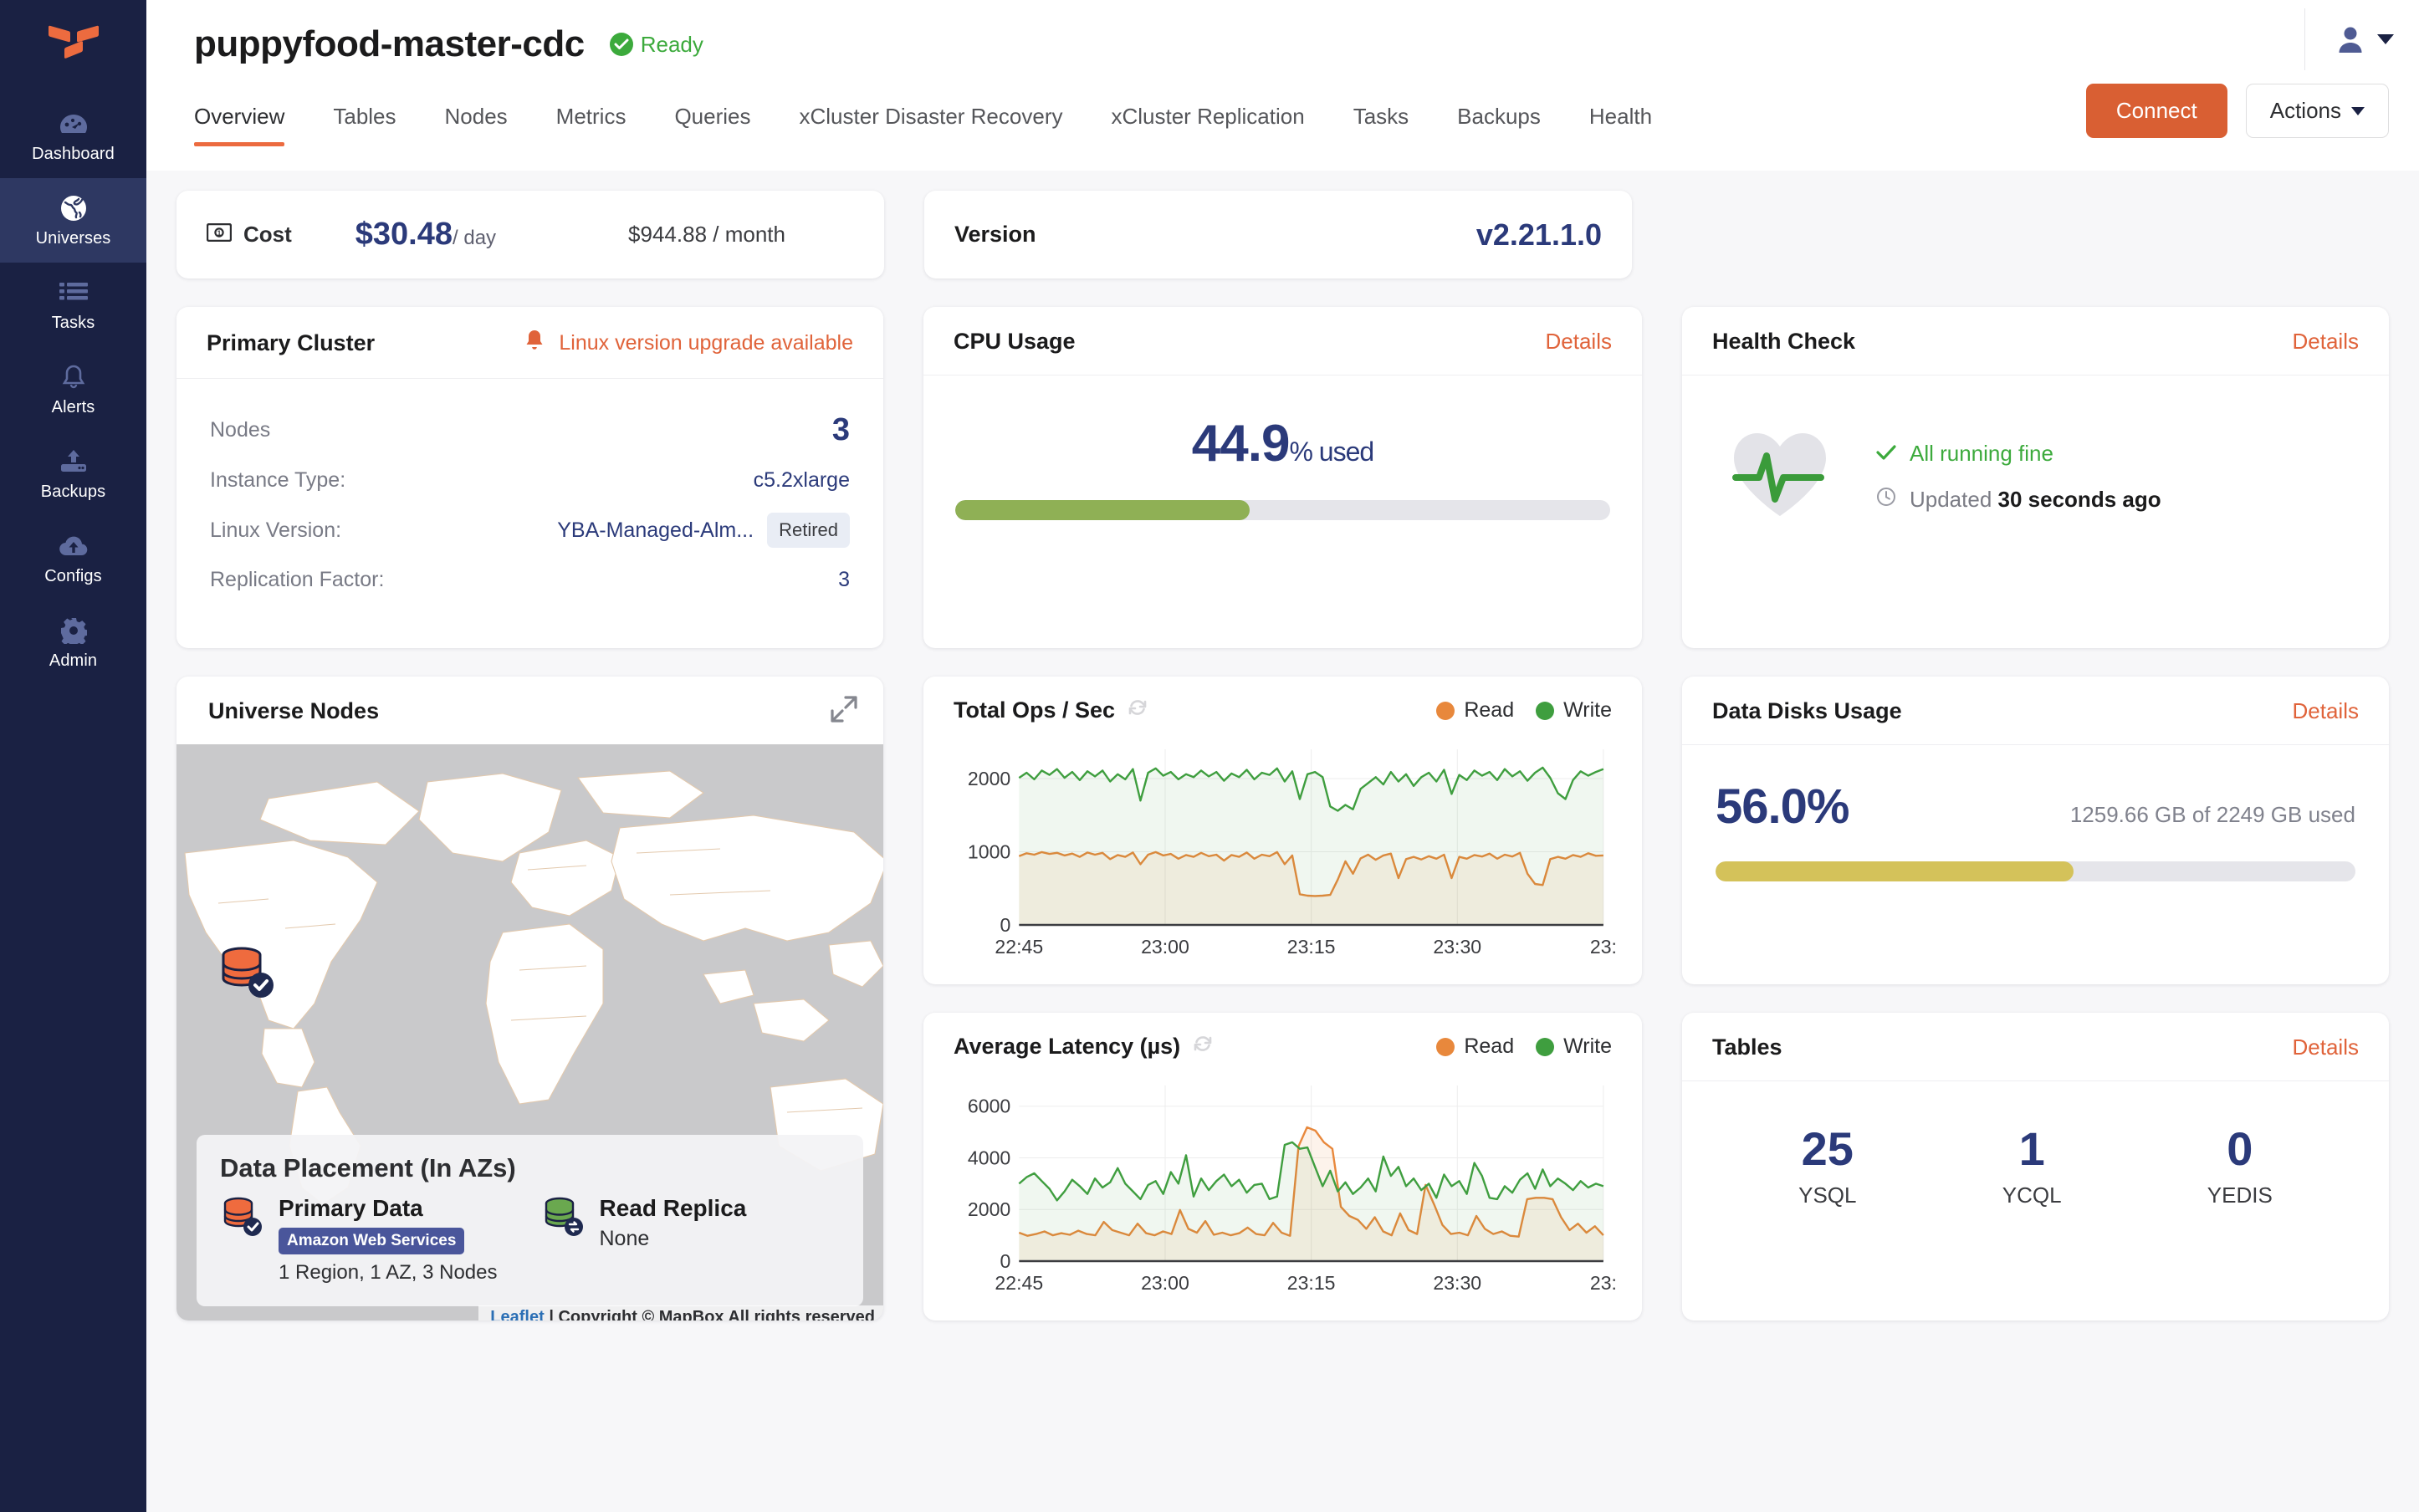 The height and width of the screenshot is (1512, 2419). What do you see at coordinates (2035, 500) in the screenshot?
I see `health-updated-text: Updated 30 seconds ago` at bounding box center [2035, 500].